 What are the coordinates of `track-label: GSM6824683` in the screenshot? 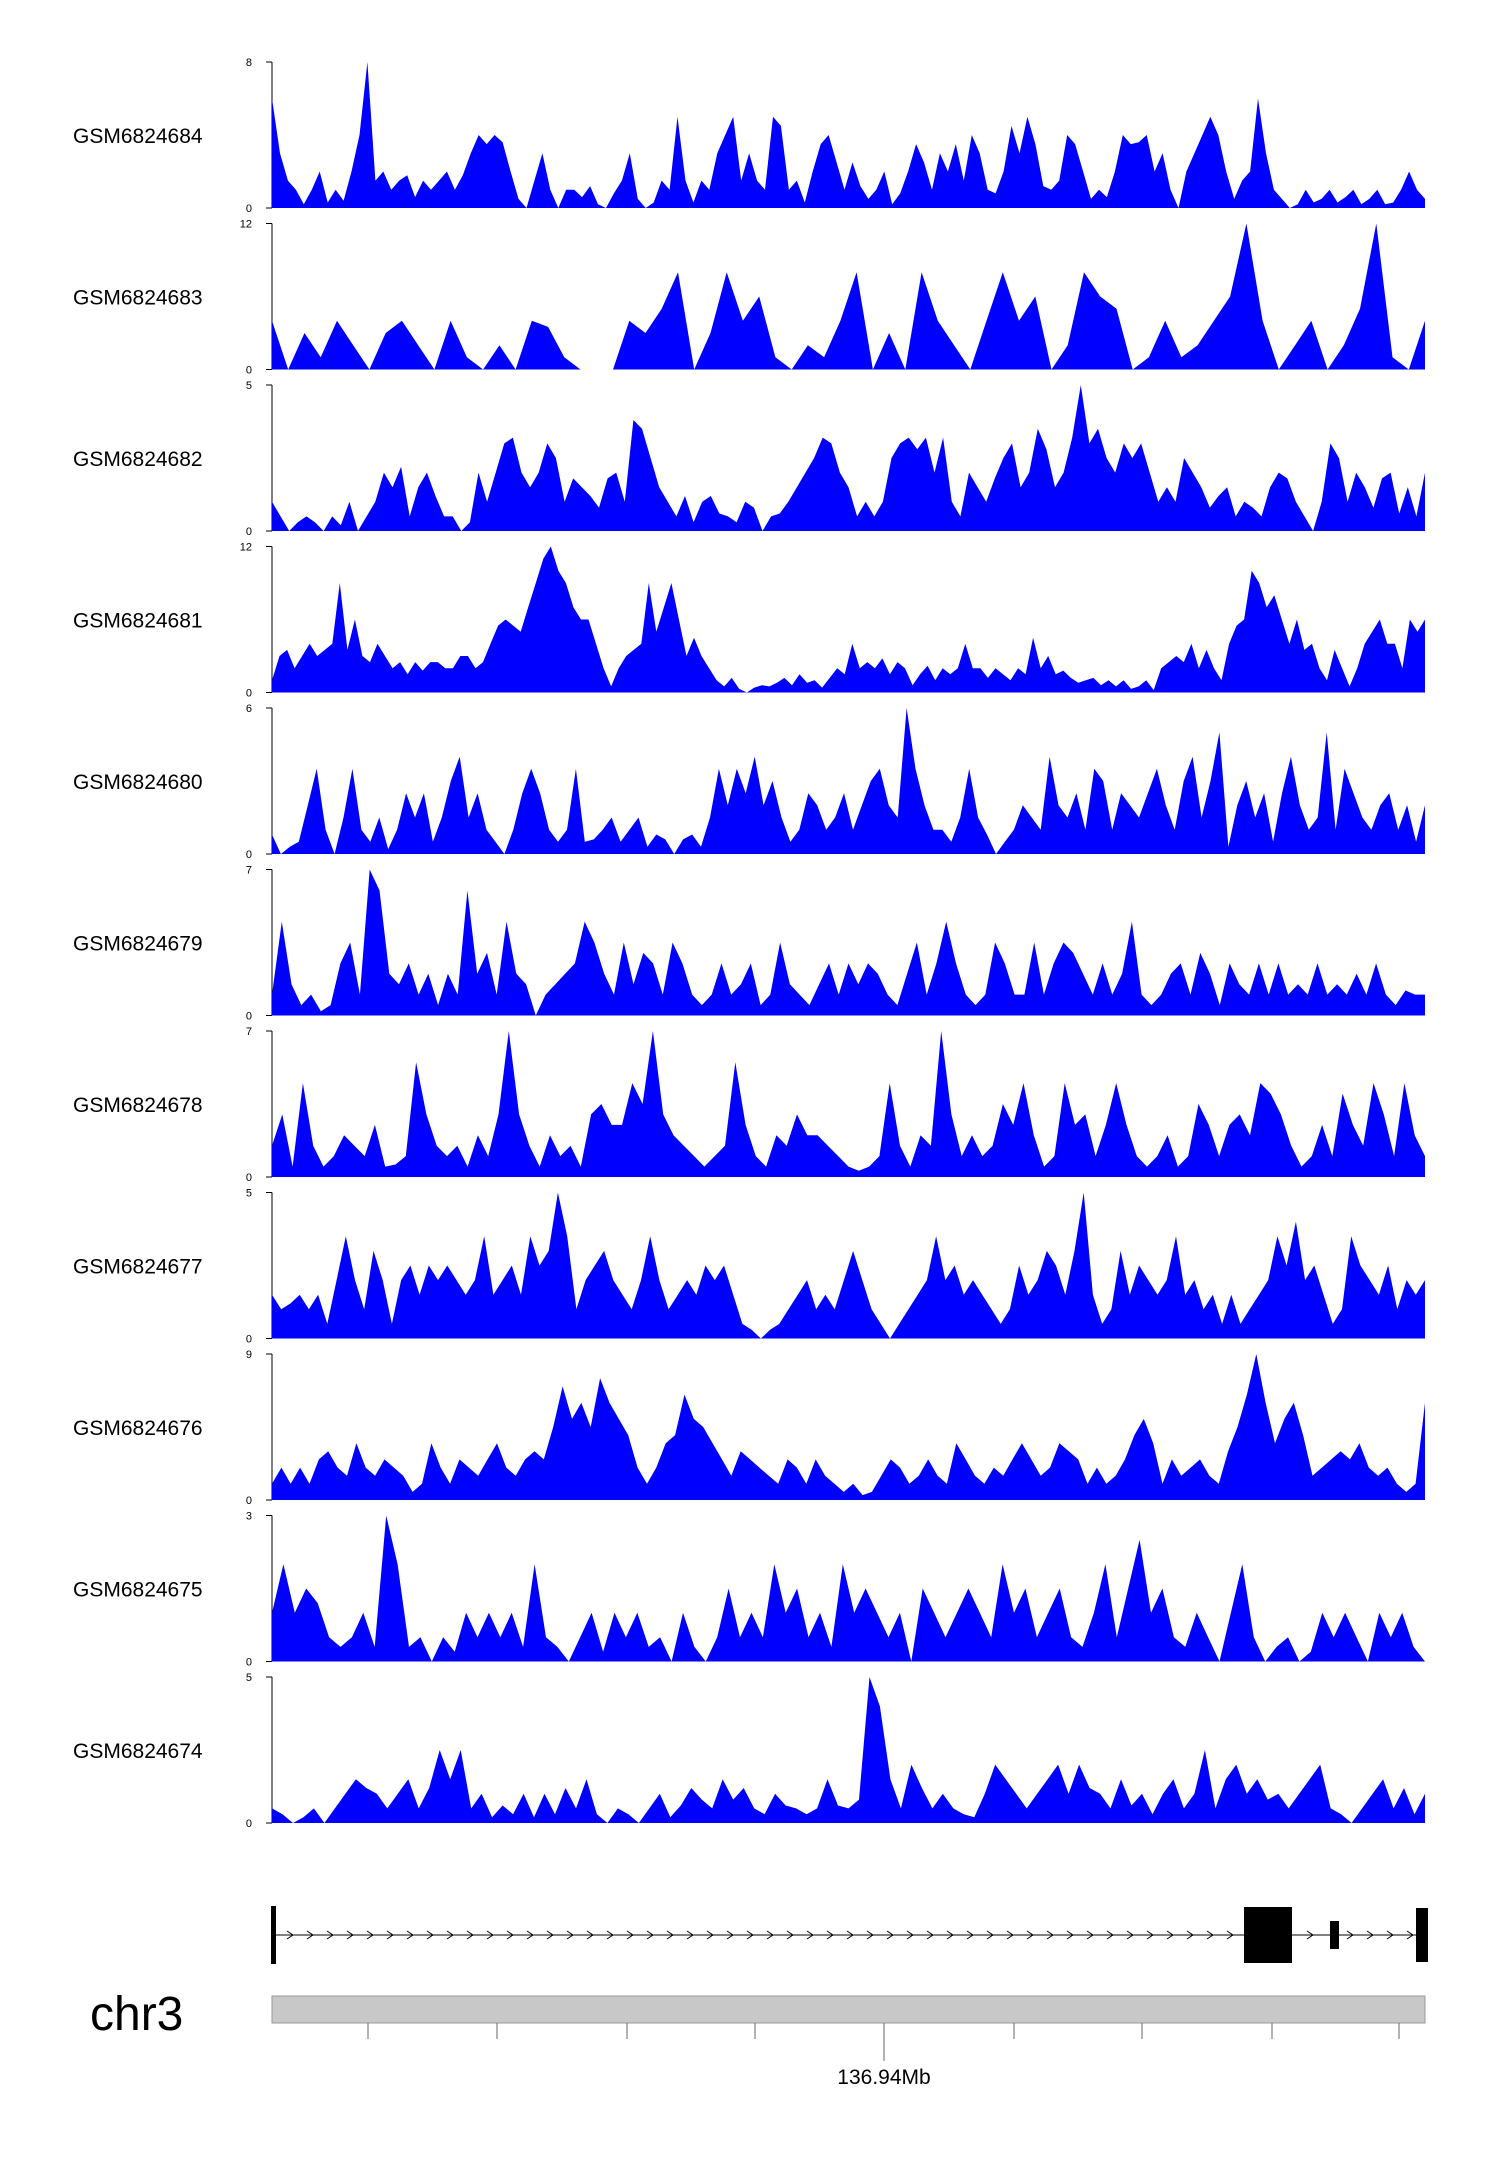 It's located at (138, 298).